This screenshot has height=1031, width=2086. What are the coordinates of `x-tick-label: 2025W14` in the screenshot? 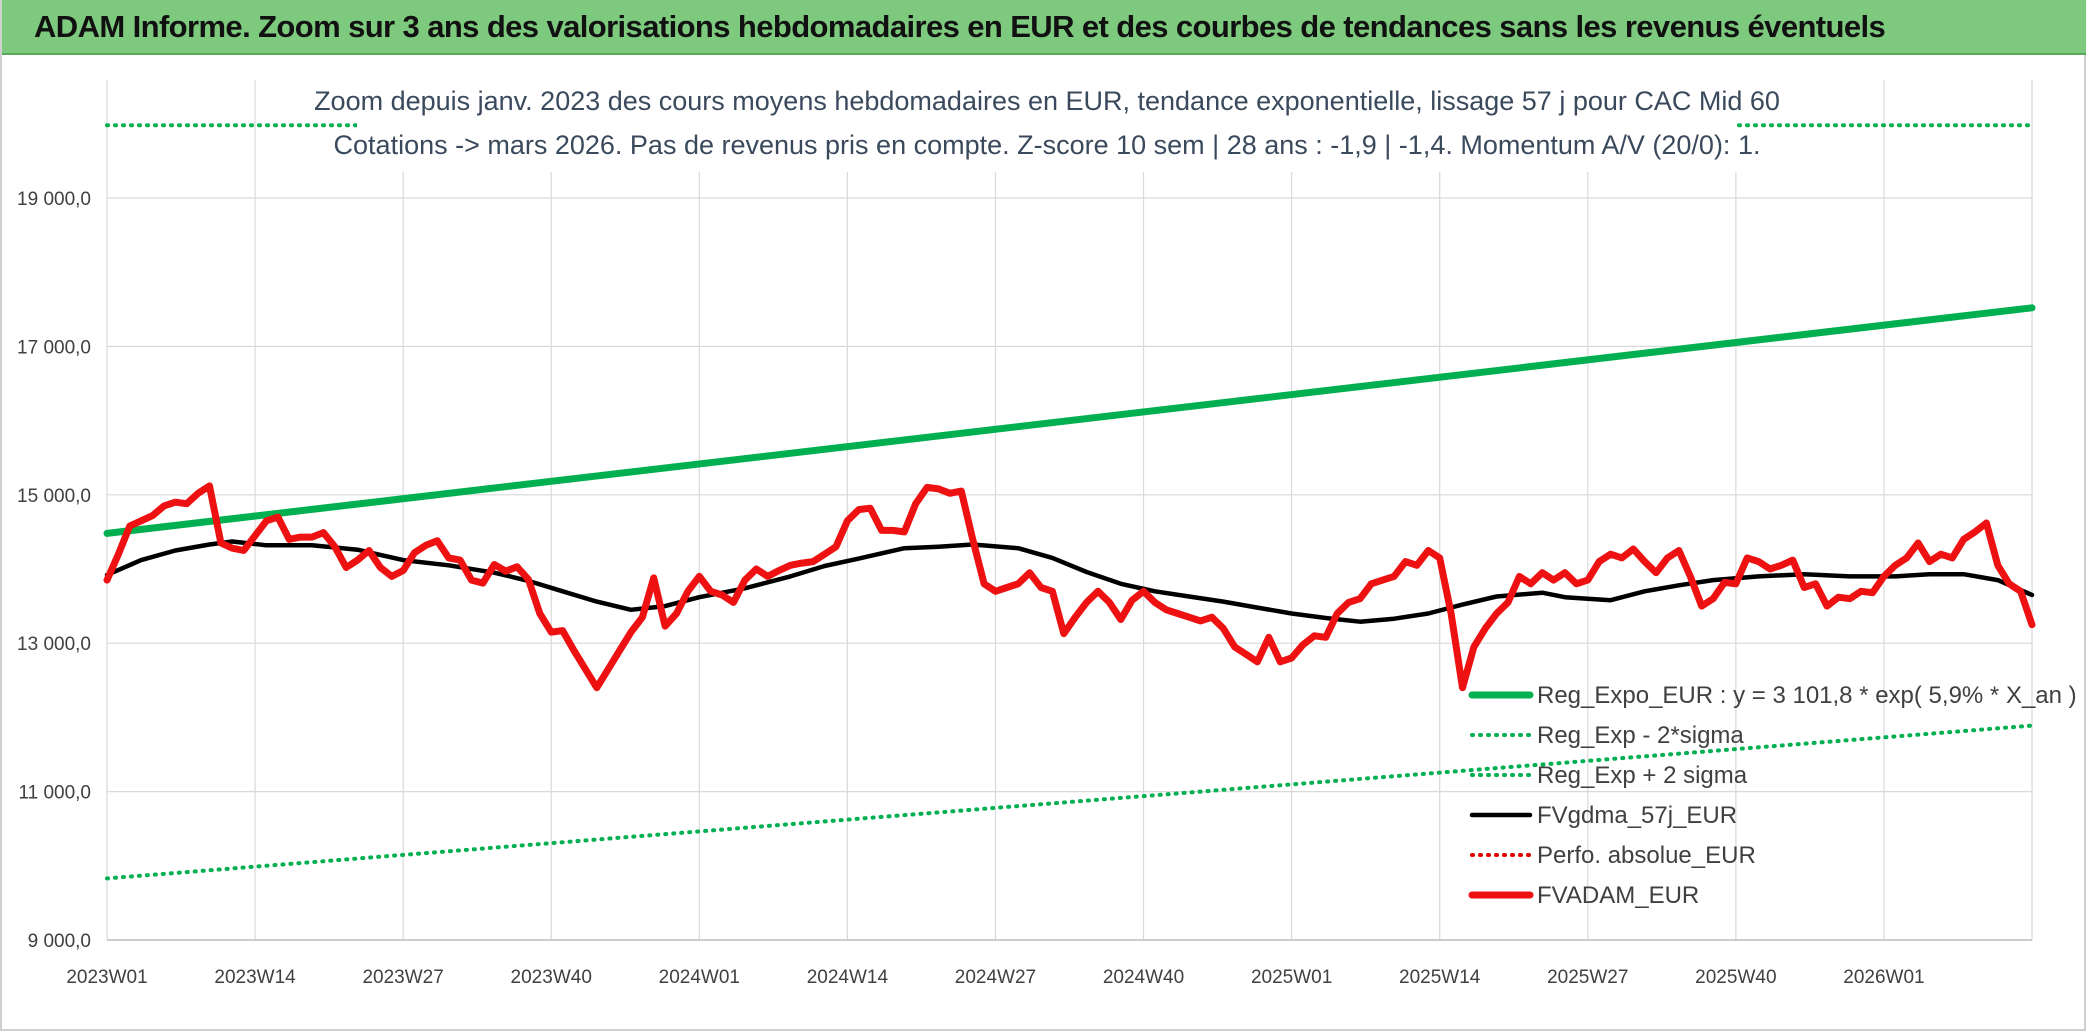 It's located at (1440, 977).